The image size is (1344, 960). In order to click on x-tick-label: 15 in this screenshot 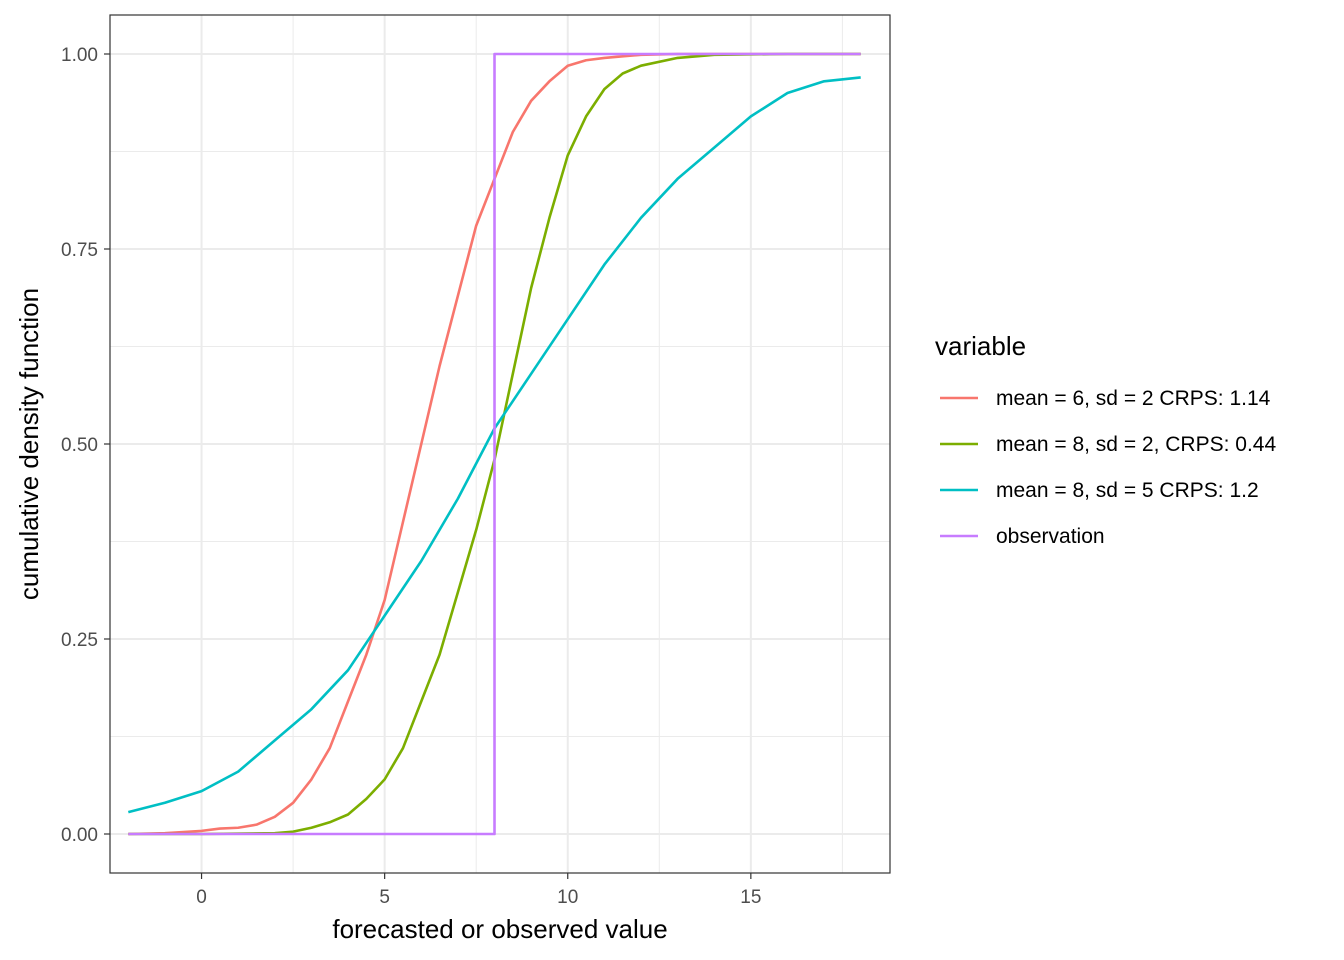, I will do `click(750, 897)`.